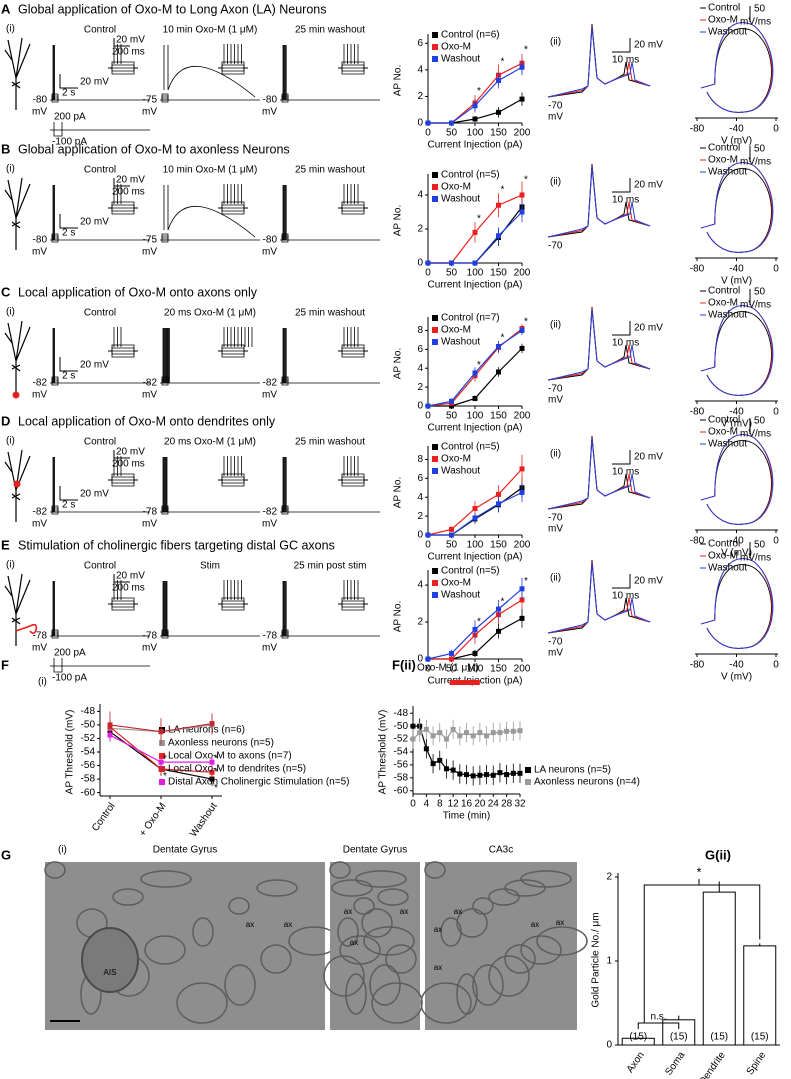 The height and width of the screenshot is (1079, 791). I want to click on scale-label: -100 pA, so click(69, 678).